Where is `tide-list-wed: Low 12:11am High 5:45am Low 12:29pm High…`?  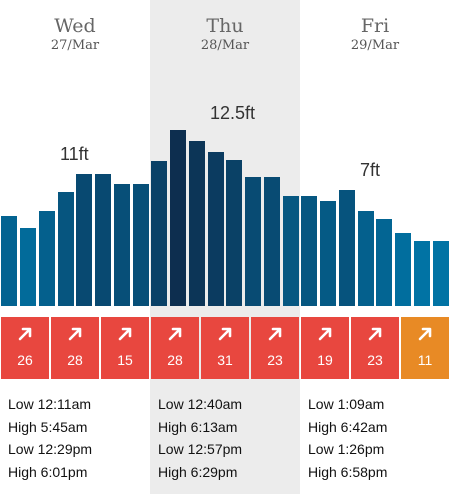 tide-list-wed: Low 12:11am High 5:45am Low 12:29pm High… is located at coordinates (75, 438).